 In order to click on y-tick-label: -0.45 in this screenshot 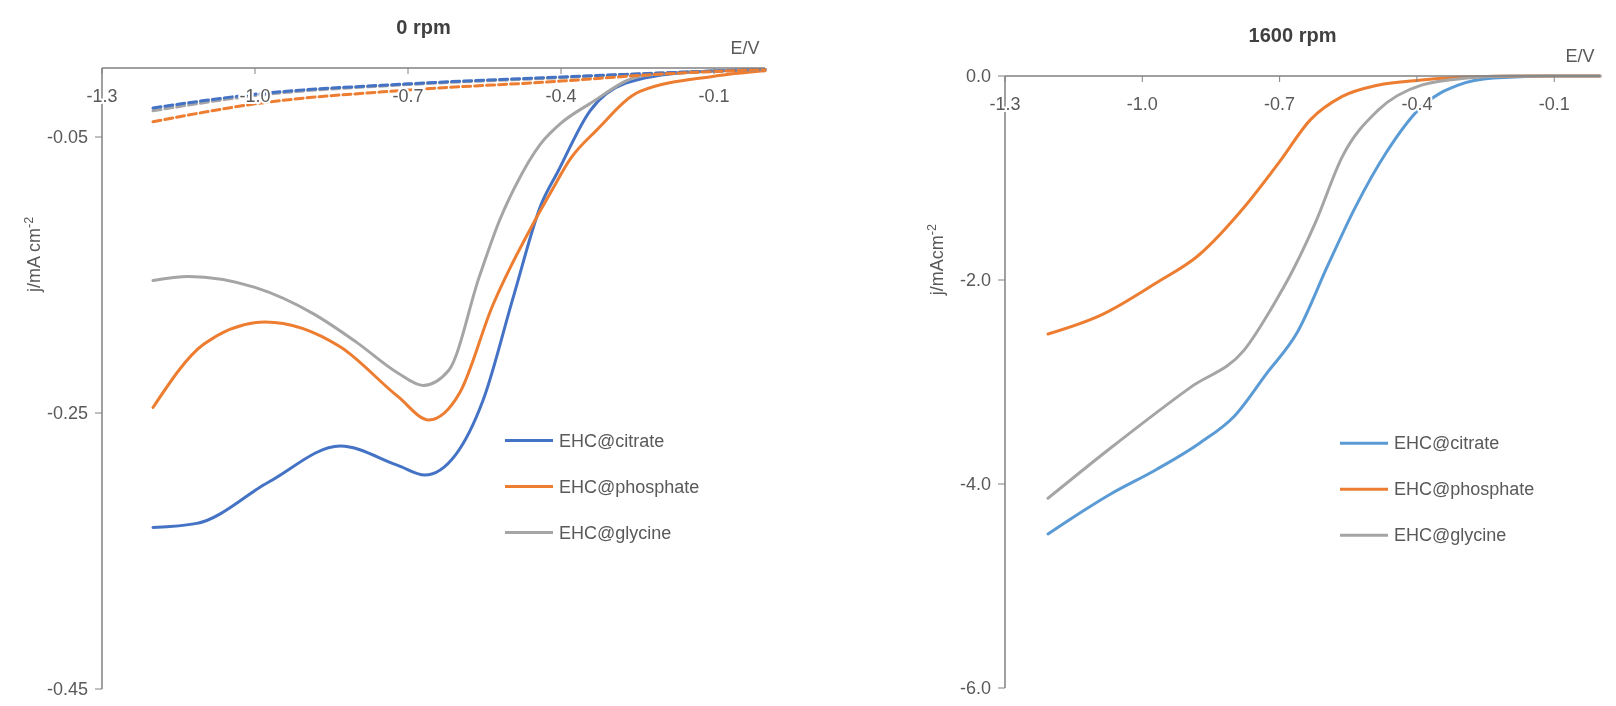, I will do `click(67, 689)`.